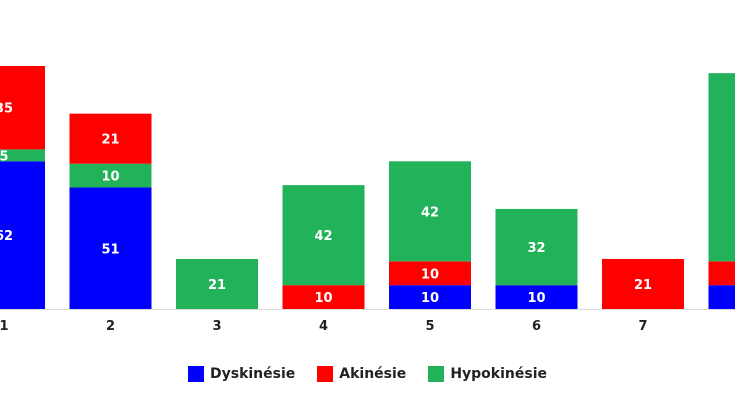 Image resolution: width=735 pixels, height=413 pixels. What do you see at coordinates (4, 326) in the screenshot?
I see `x-tick-label-1: 1` at bounding box center [4, 326].